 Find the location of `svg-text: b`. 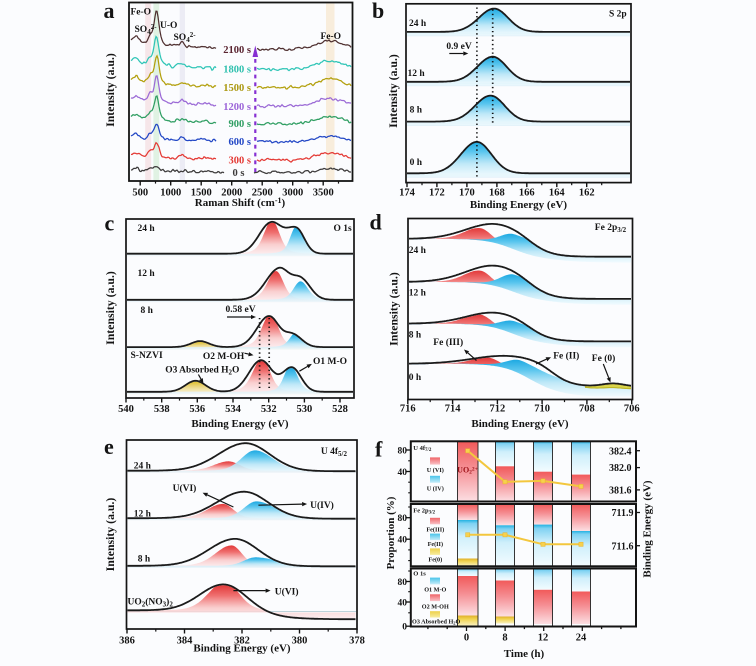

svg-text: b is located at coordinates (378, 11).